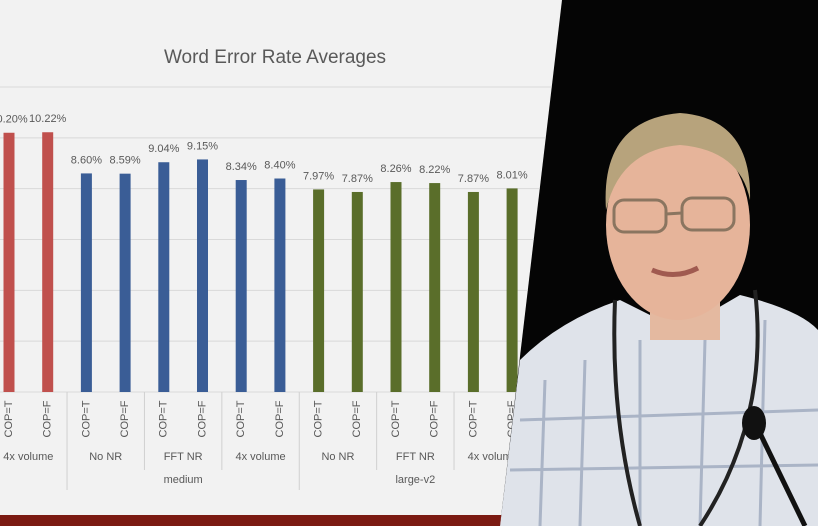 The image size is (818, 526). I want to click on data-label: 8.60%, so click(86, 160).